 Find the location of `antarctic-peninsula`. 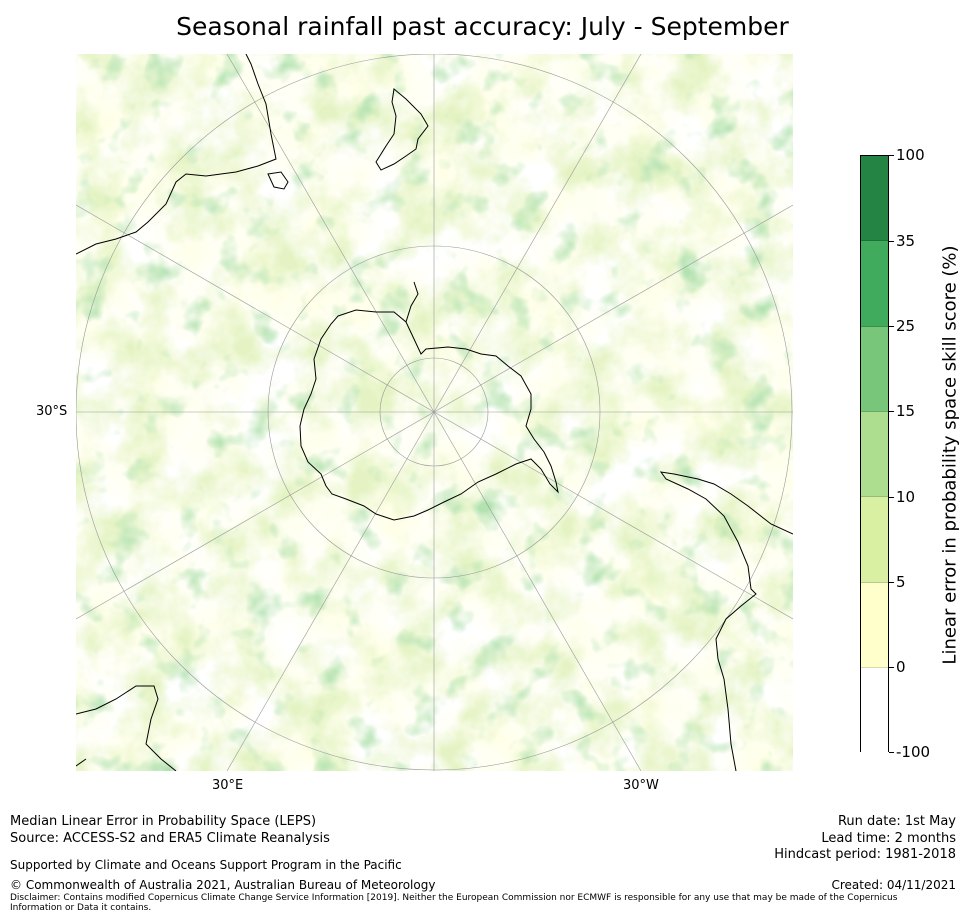

antarctic-peninsula is located at coordinates (412, 302).